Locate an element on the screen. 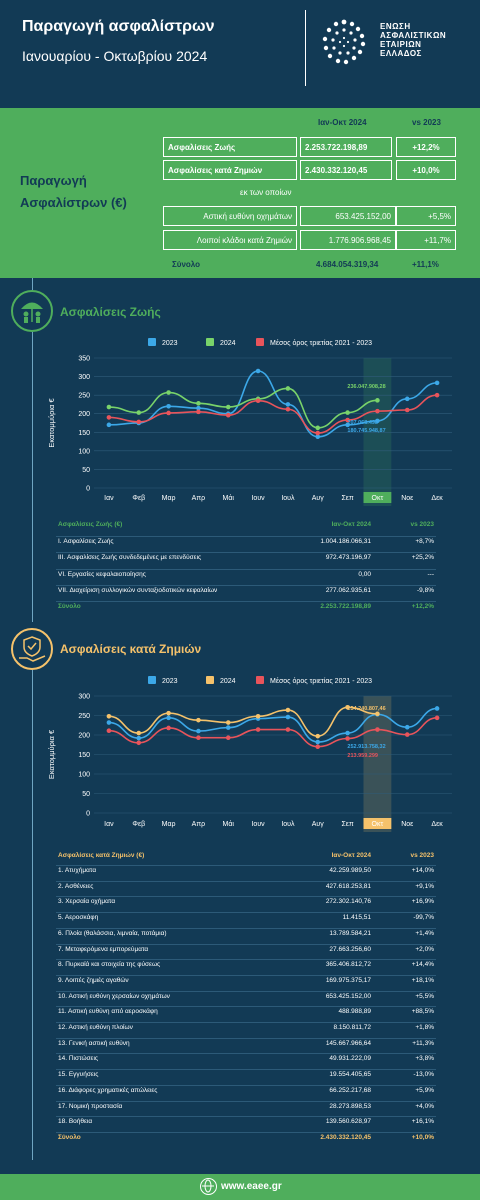 The image size is (480, 1200). nonlife-cell: +11,3% is located at coordinates (423, 1043).